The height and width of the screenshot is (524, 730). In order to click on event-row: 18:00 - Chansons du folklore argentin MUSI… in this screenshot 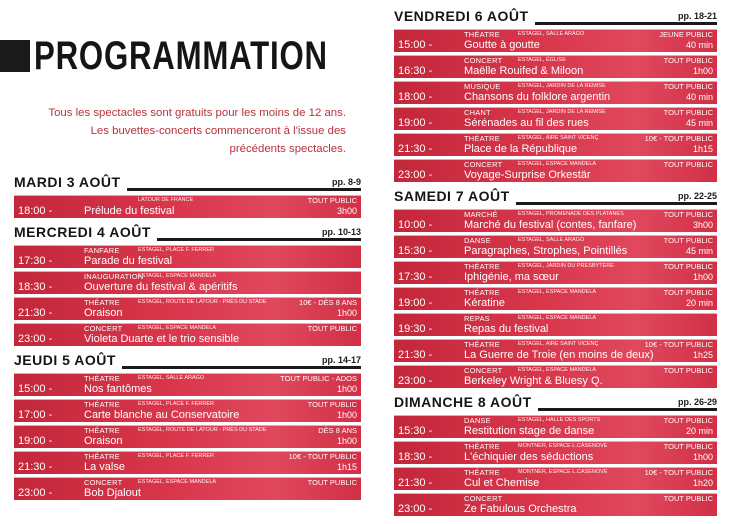, I will do `click(555, 92)`.